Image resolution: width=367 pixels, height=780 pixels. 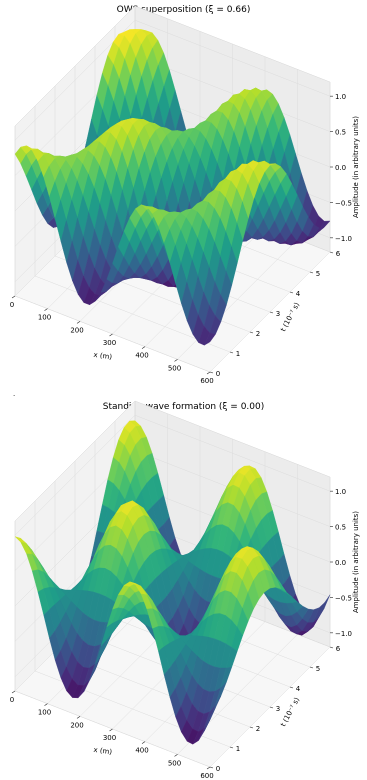 What do you see at coordinates (14, 394) in the screenshot?
I see `stray-mark: .` at bounding box center [14, 394].